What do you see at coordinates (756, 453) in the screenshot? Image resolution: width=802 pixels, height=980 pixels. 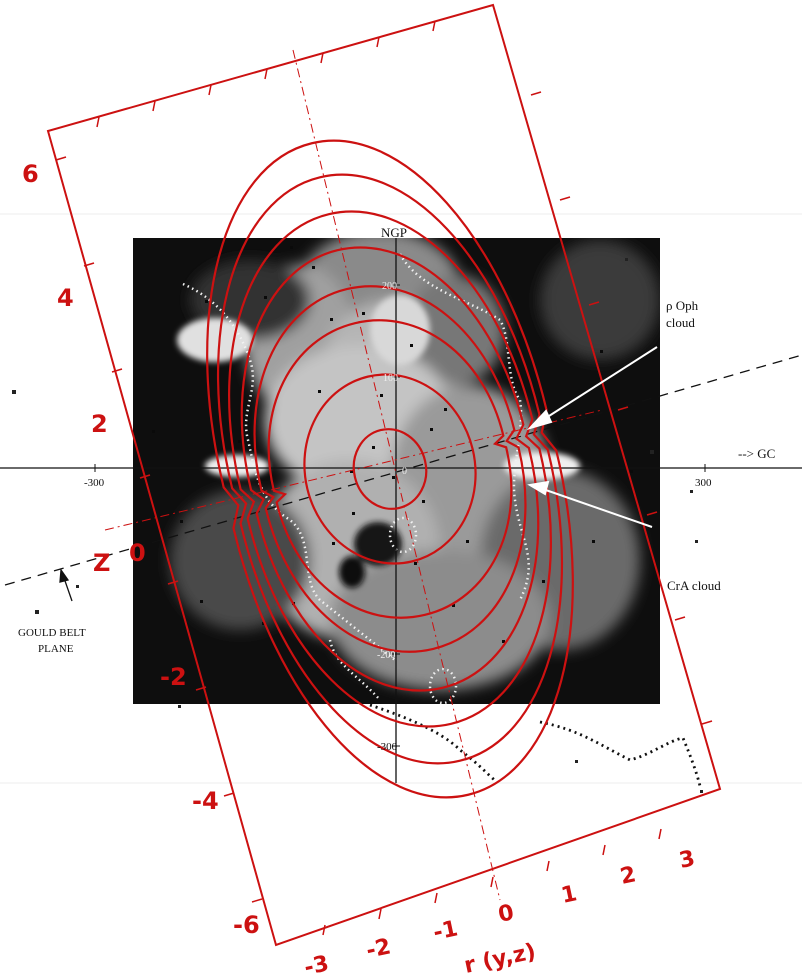 I see `gc-direction-label: --> GC` at bounding box center [756, 453].